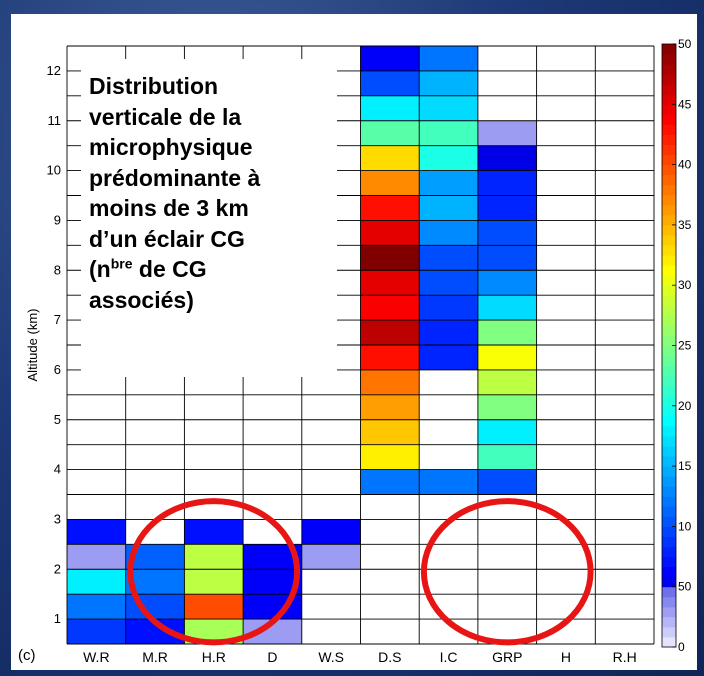 Image resolution: width=704 pixels, height=676 pixels. Describe the element at coordinates (100, 269) in the screenshot. I see `title-fragment: (n` at that location.